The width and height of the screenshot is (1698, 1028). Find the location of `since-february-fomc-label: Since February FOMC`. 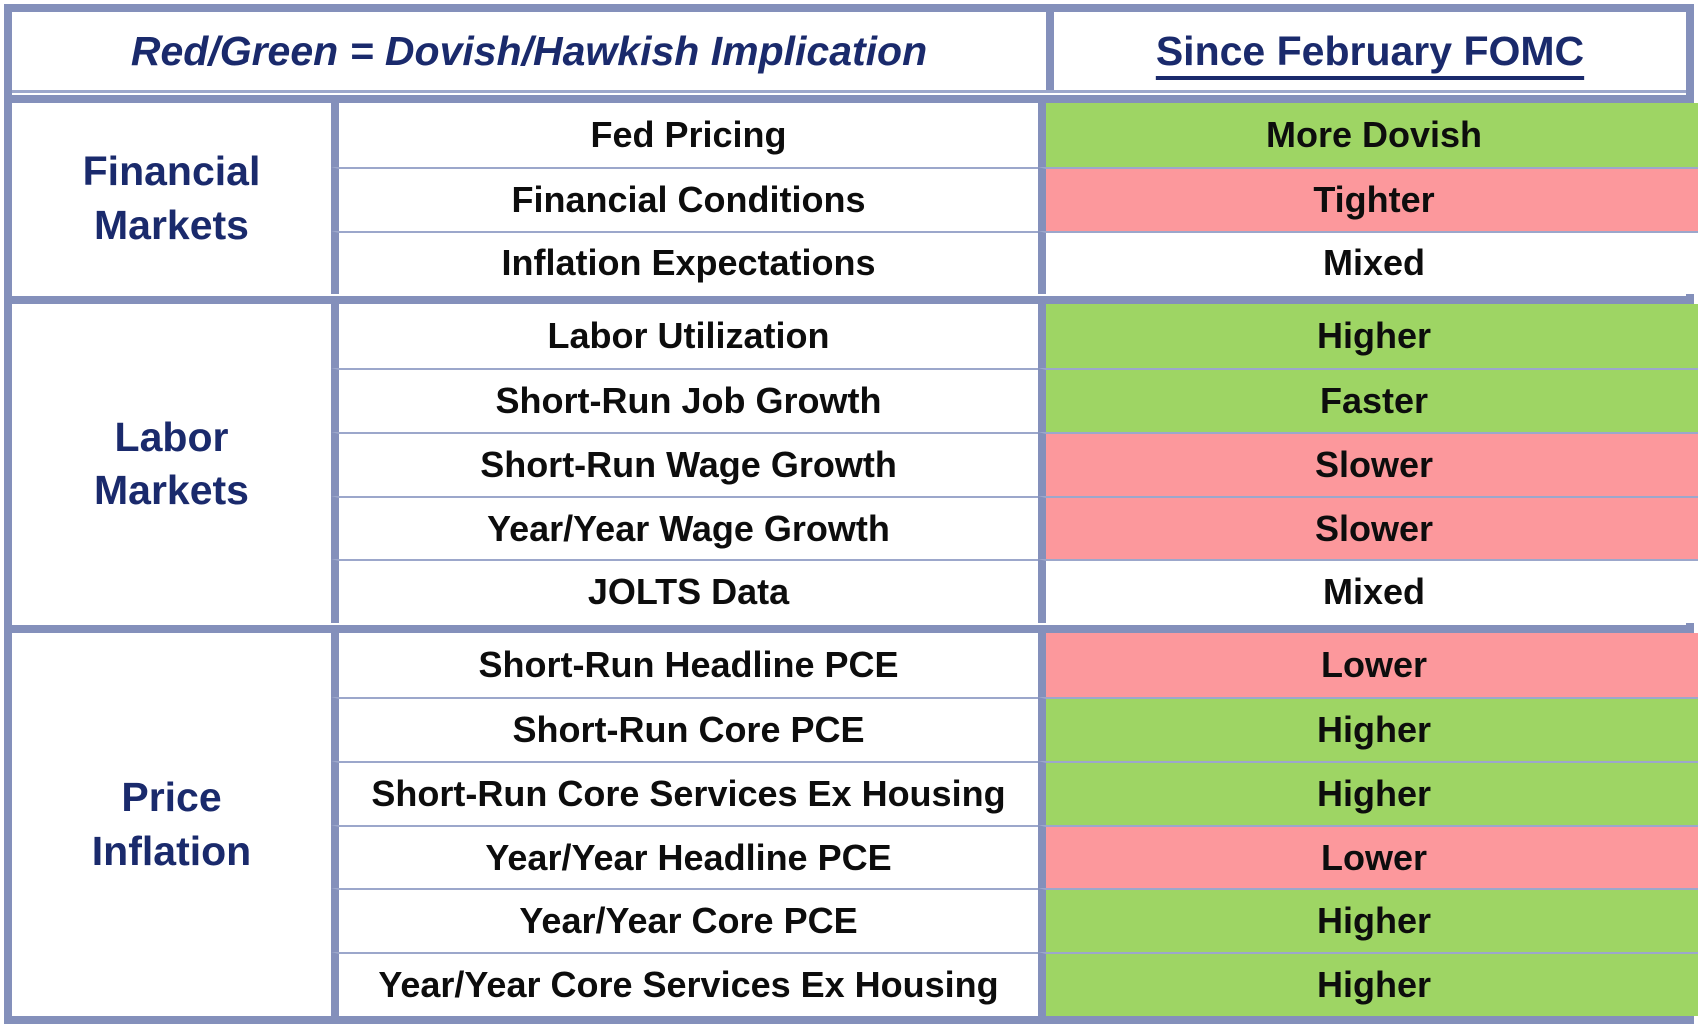

since-february-fomc-label: Since February FOMC is located at coordinates (1370, 50).